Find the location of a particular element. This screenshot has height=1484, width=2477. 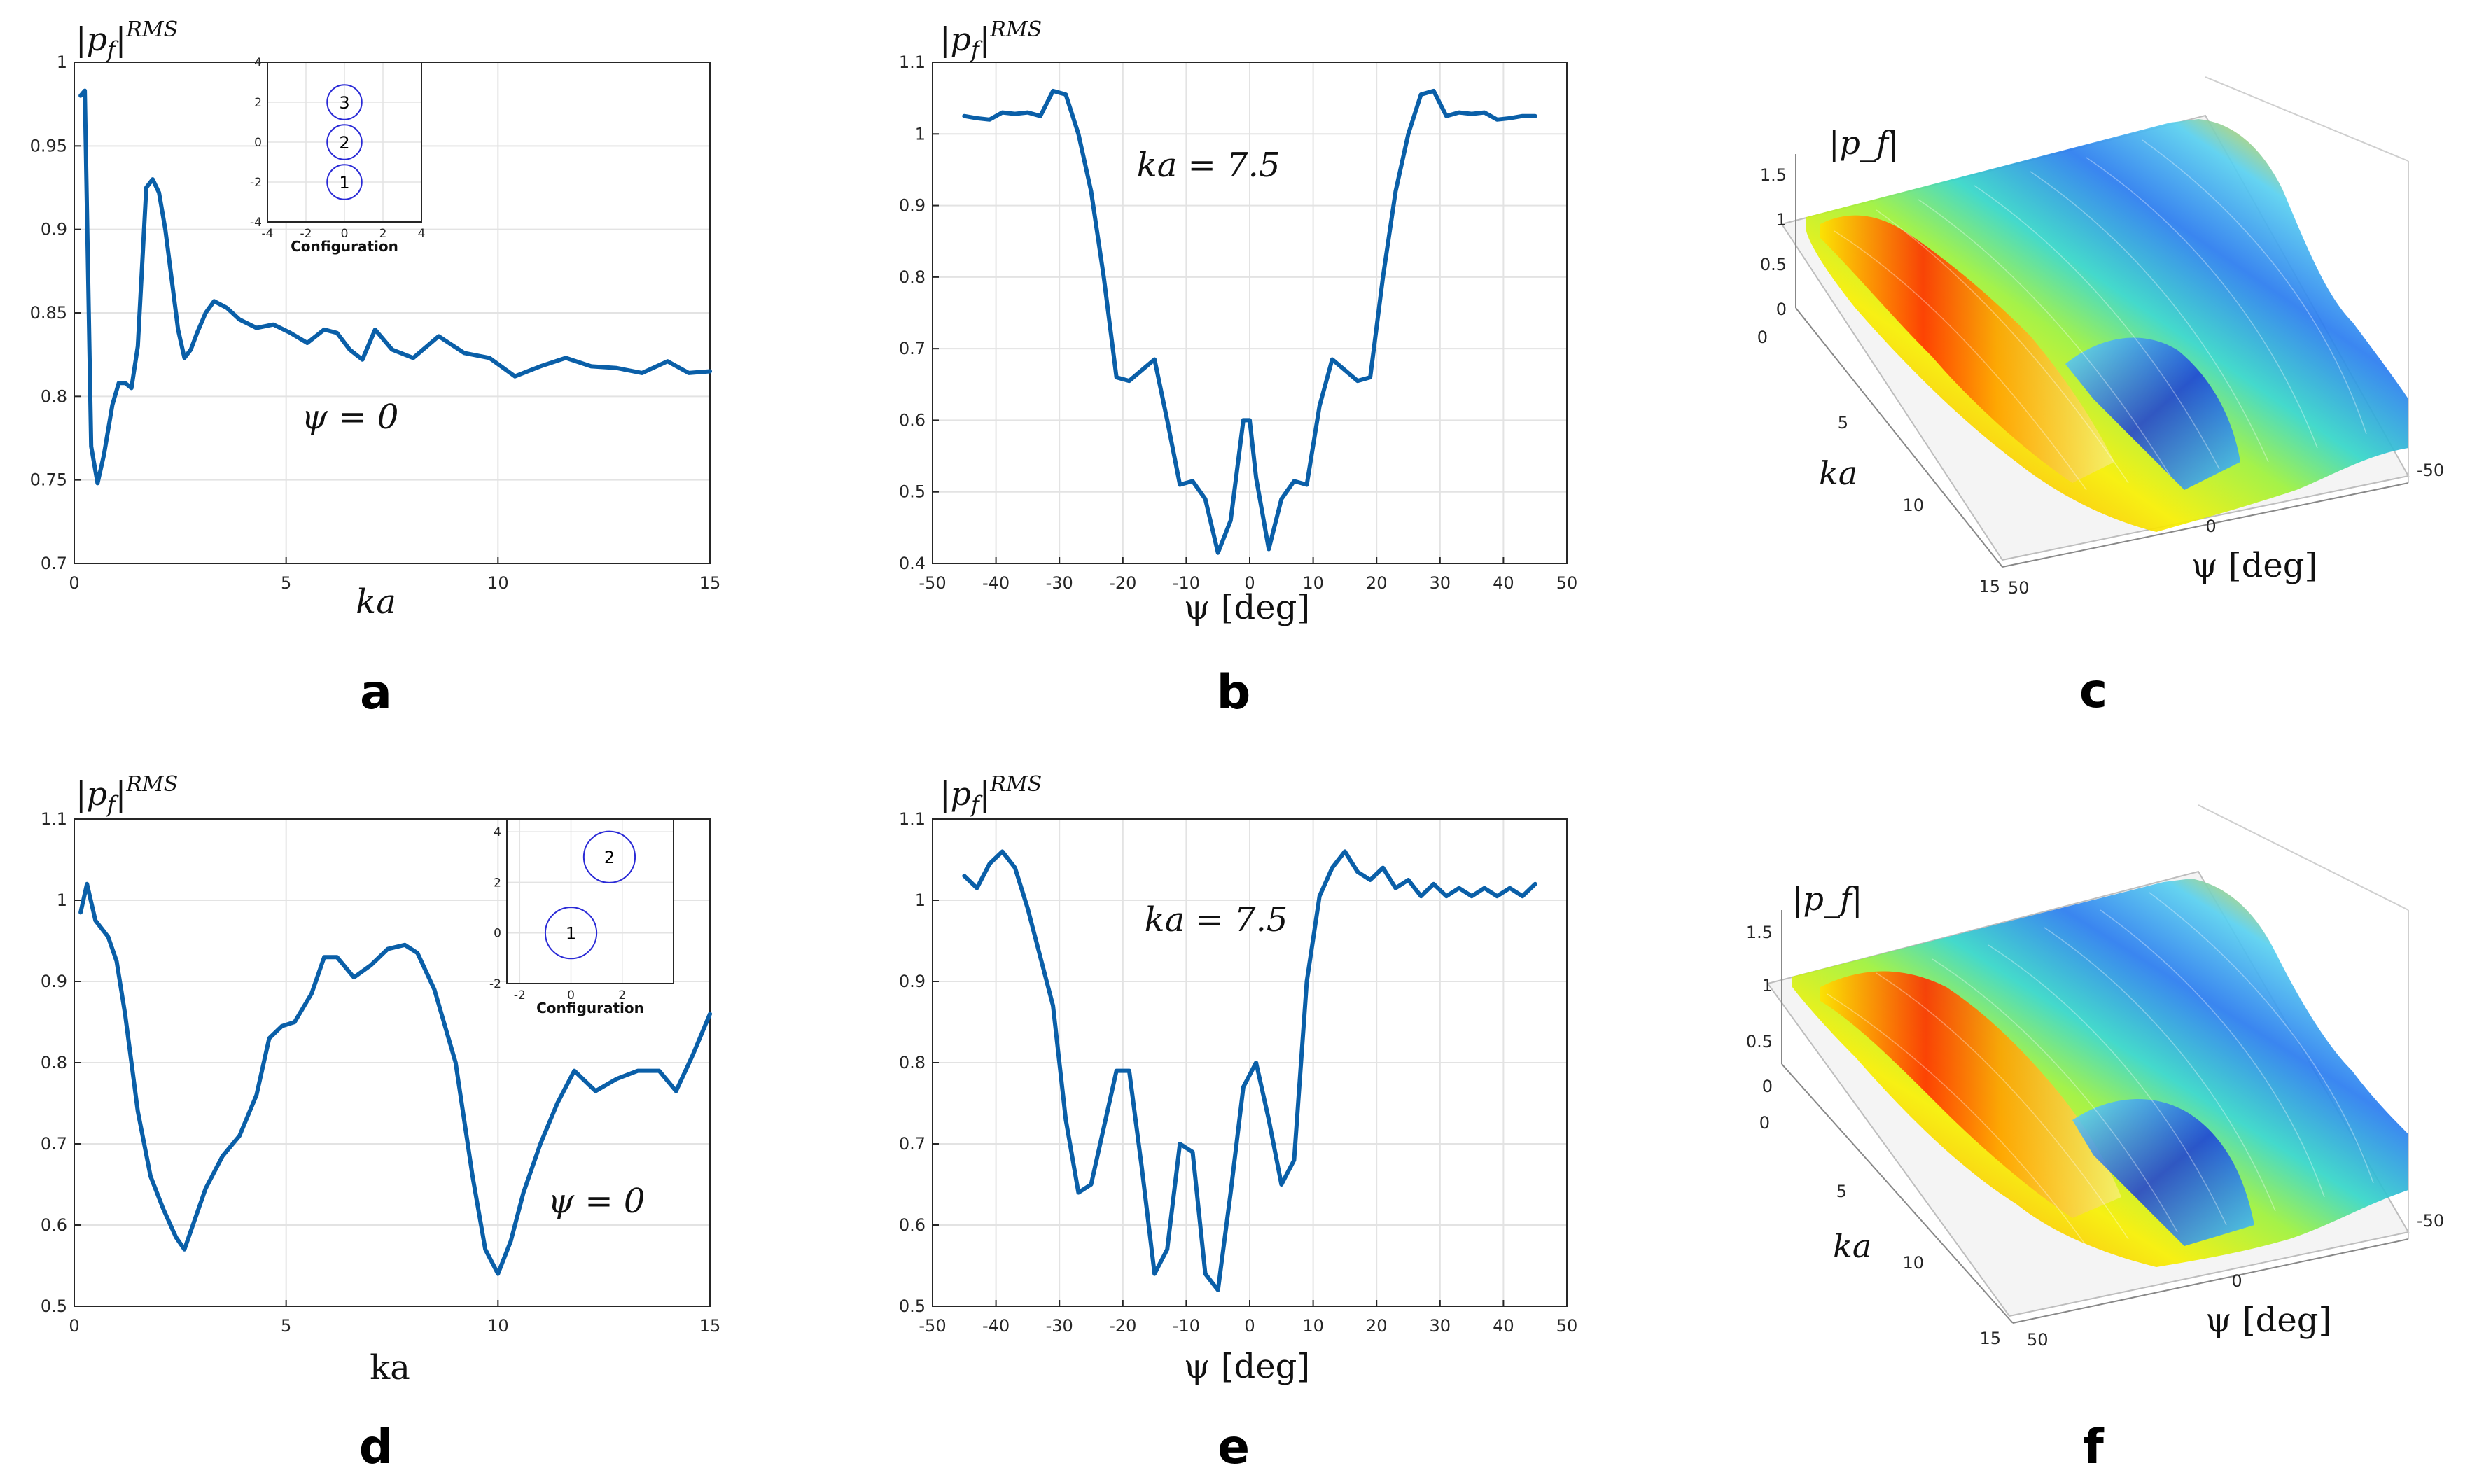

panel-label-f: f is located at coordinates (2094, 1447).